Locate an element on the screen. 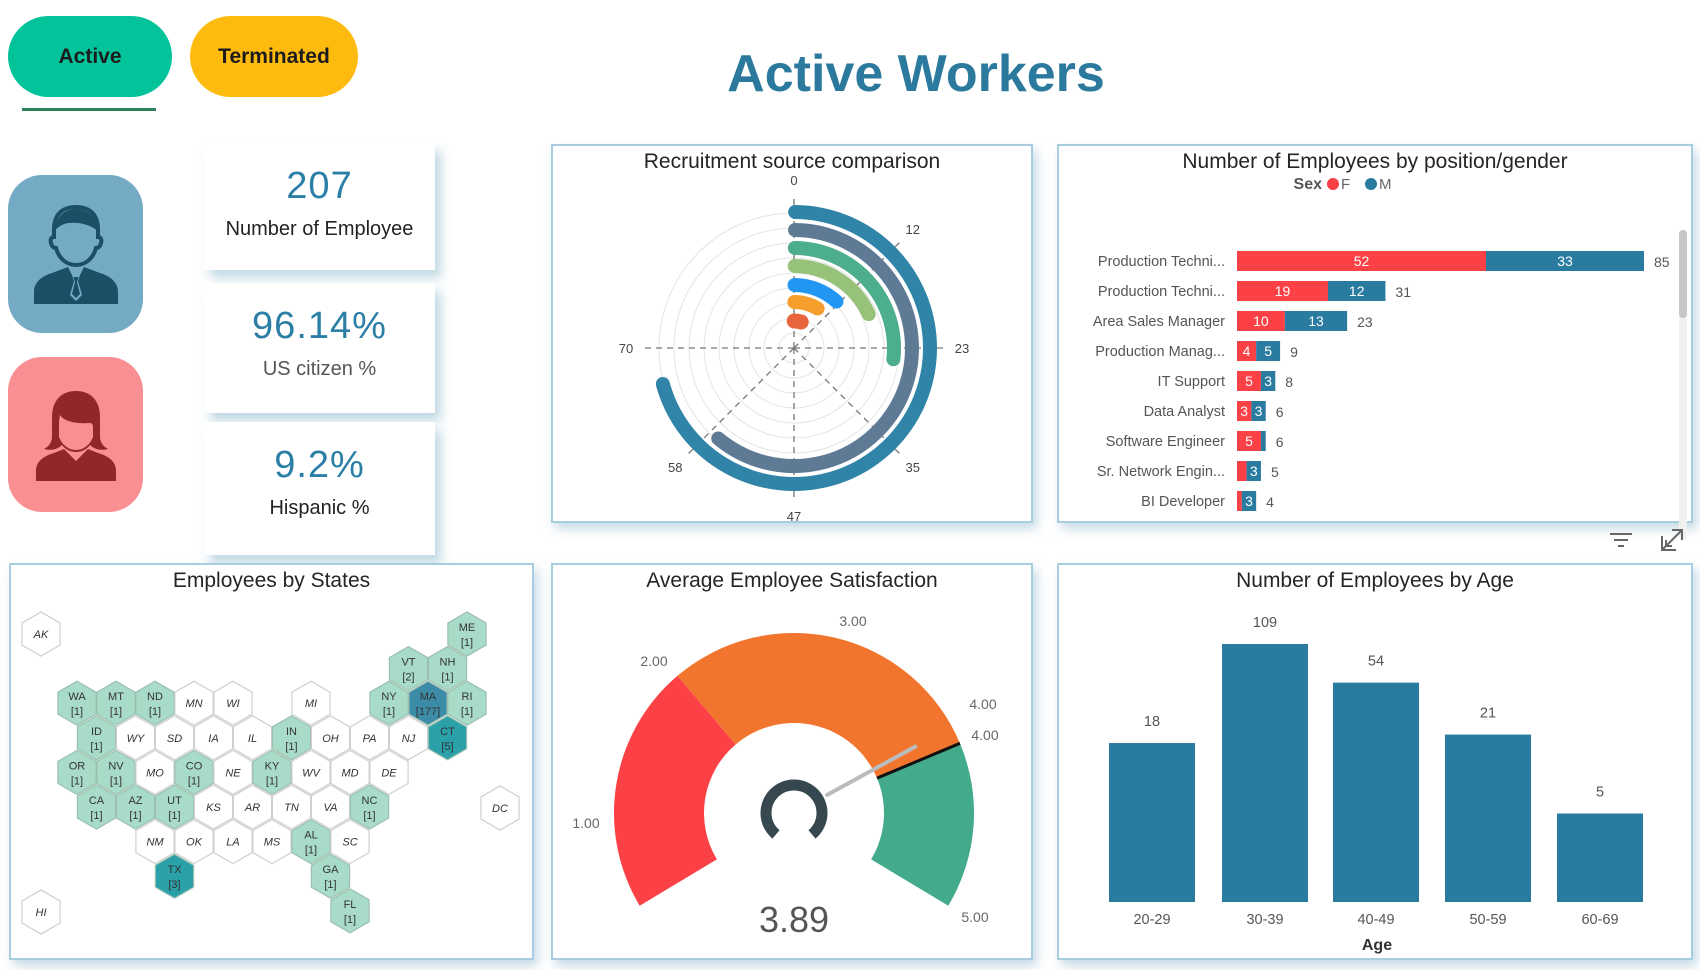 This screenshot has height=970, width=1700. state-label: AK is located at coordinates (41, 635).